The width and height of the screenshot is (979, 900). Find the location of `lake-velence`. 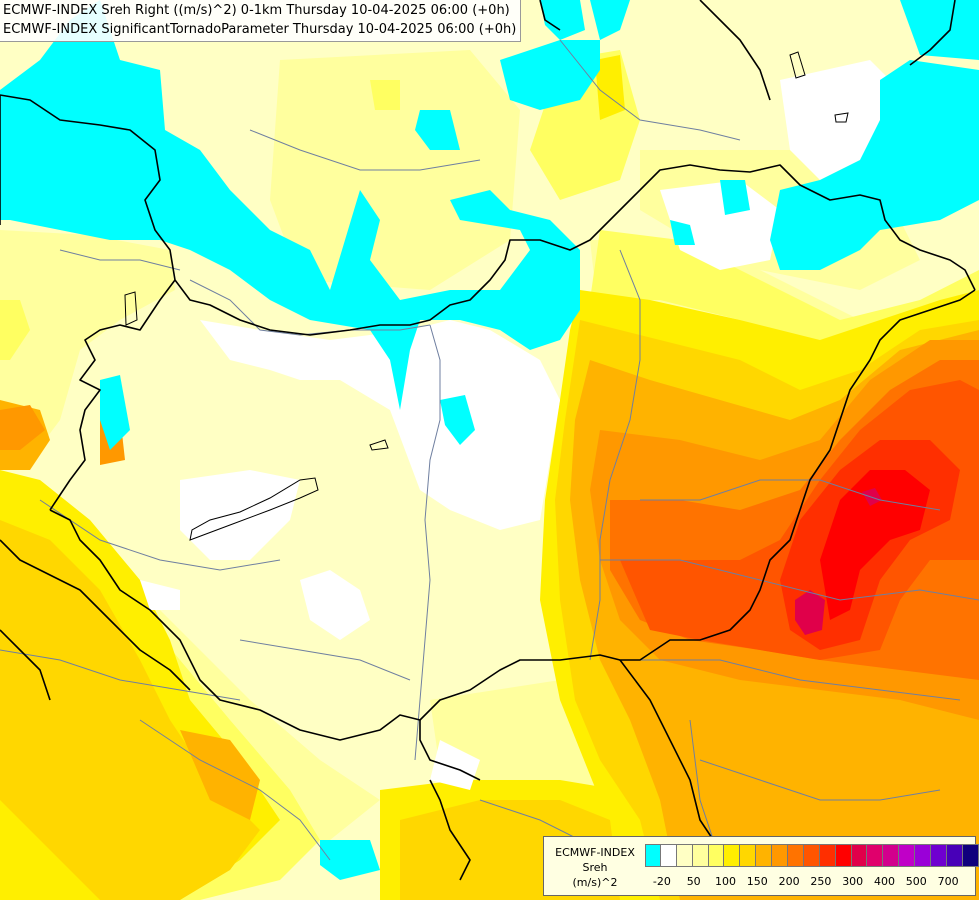

lake-velence is located at coordinates (379, 445).